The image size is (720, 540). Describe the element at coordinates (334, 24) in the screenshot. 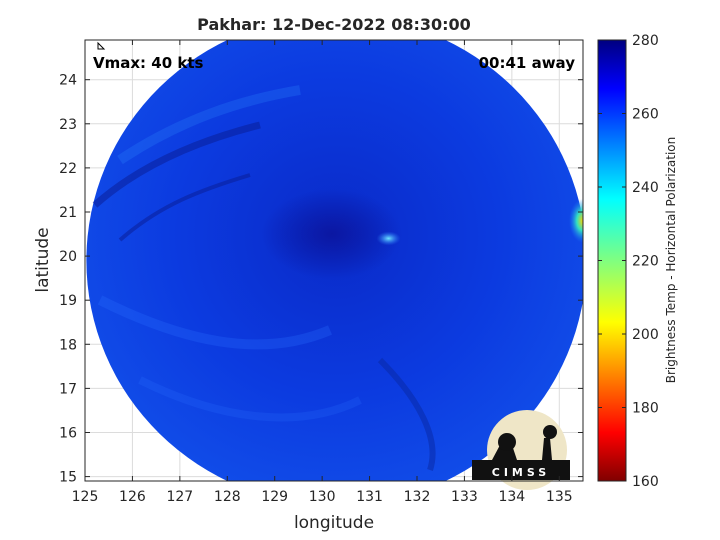

I see `chart-title: Pakhar: 12-Dec-2022 08:30:00` at that location.